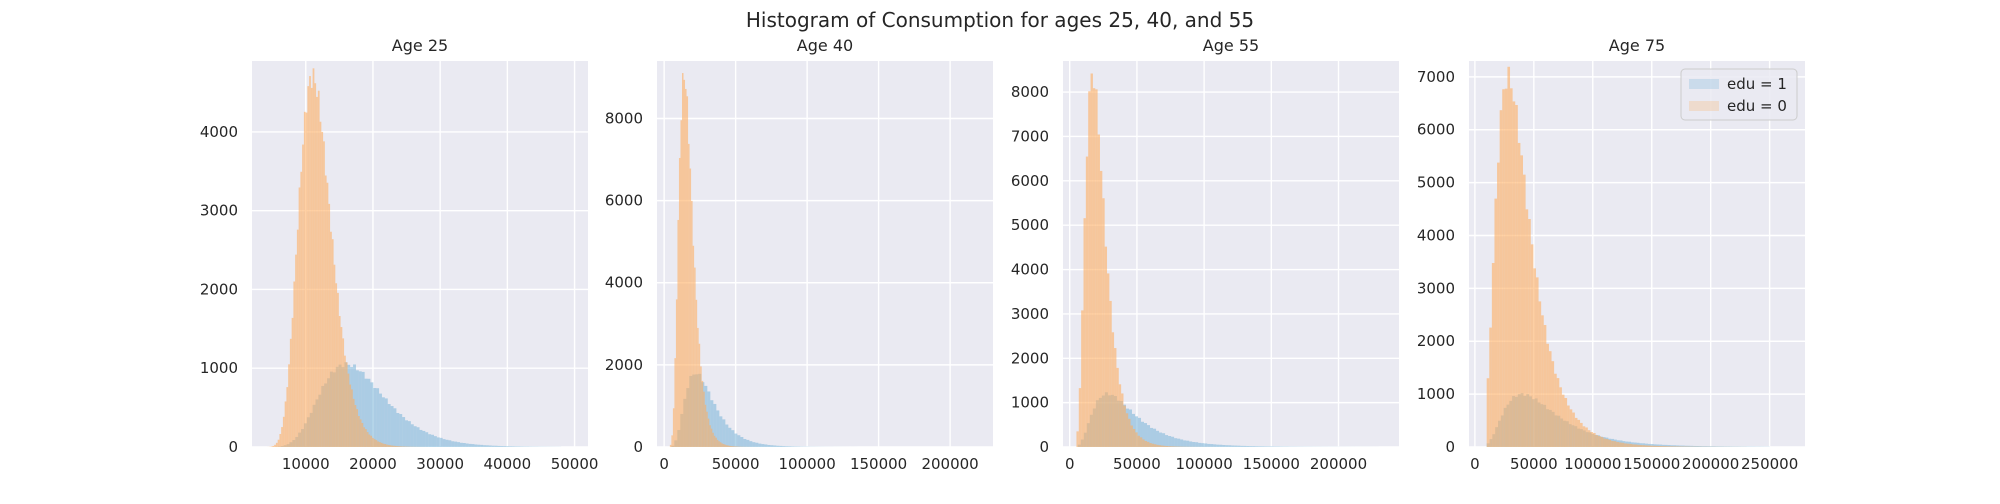 The height and width of the screenshot is (504, 2000). I want to click on x-tick-label: 10000, so click(306, 464).